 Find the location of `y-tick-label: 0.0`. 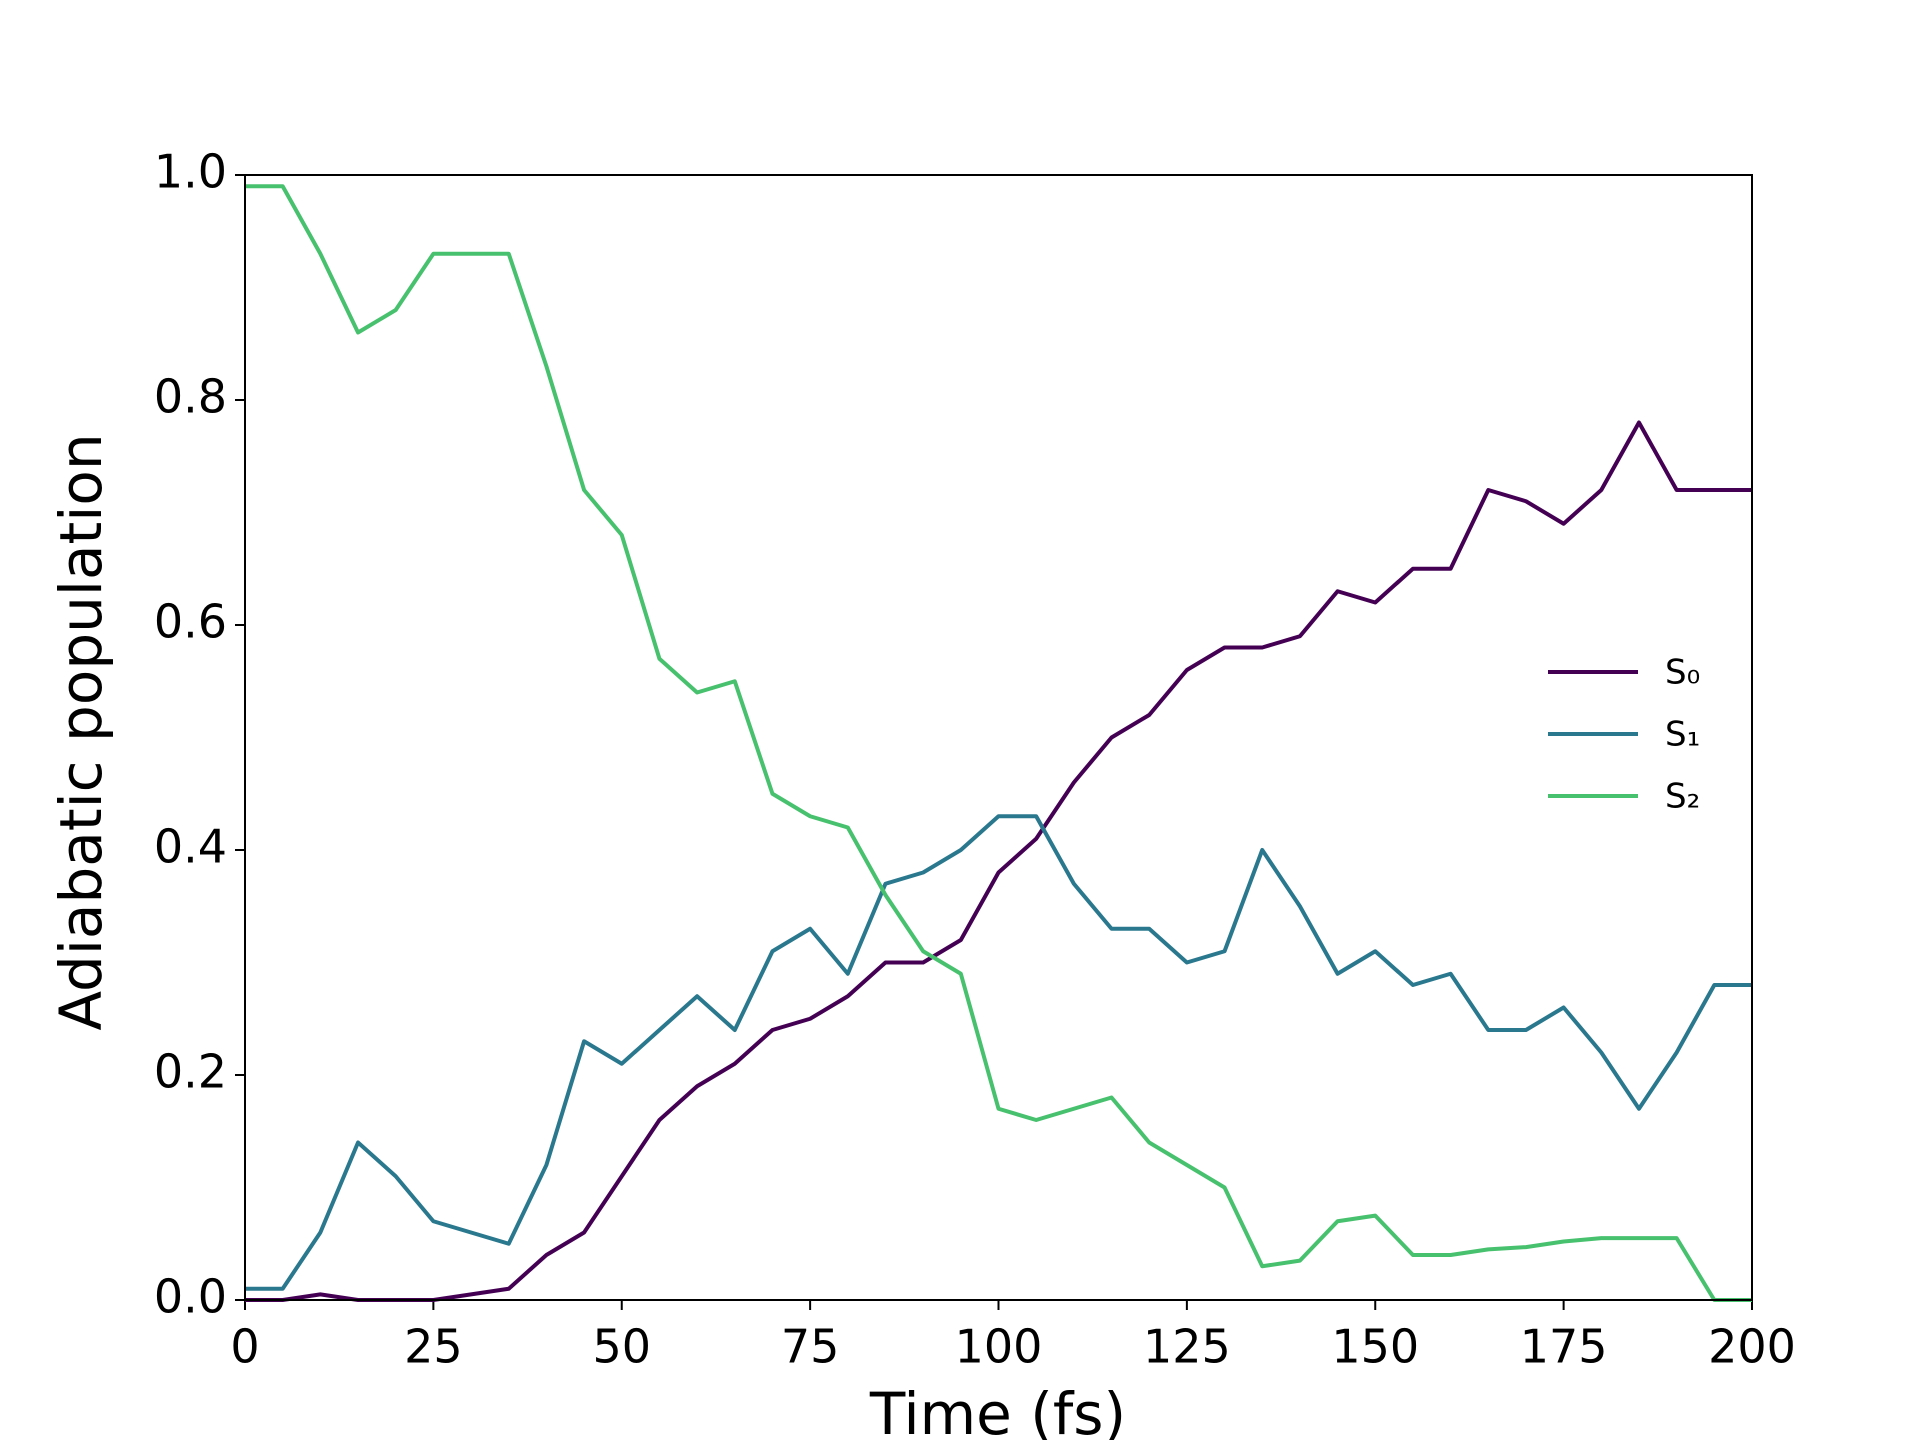

y-tick-label: 0.0 is located at coordinates (190, 1297).